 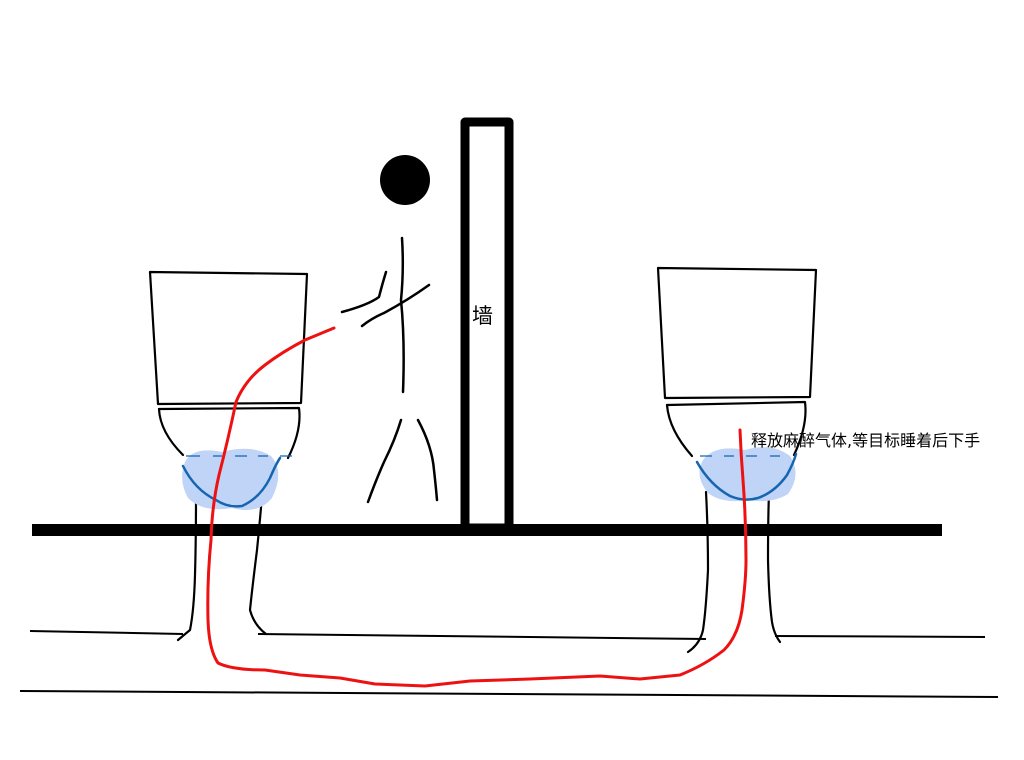 What do you see at coordinates (509, 694) in the screenshot?
I see `ground-line-lower` at bounding box center [509, 694].